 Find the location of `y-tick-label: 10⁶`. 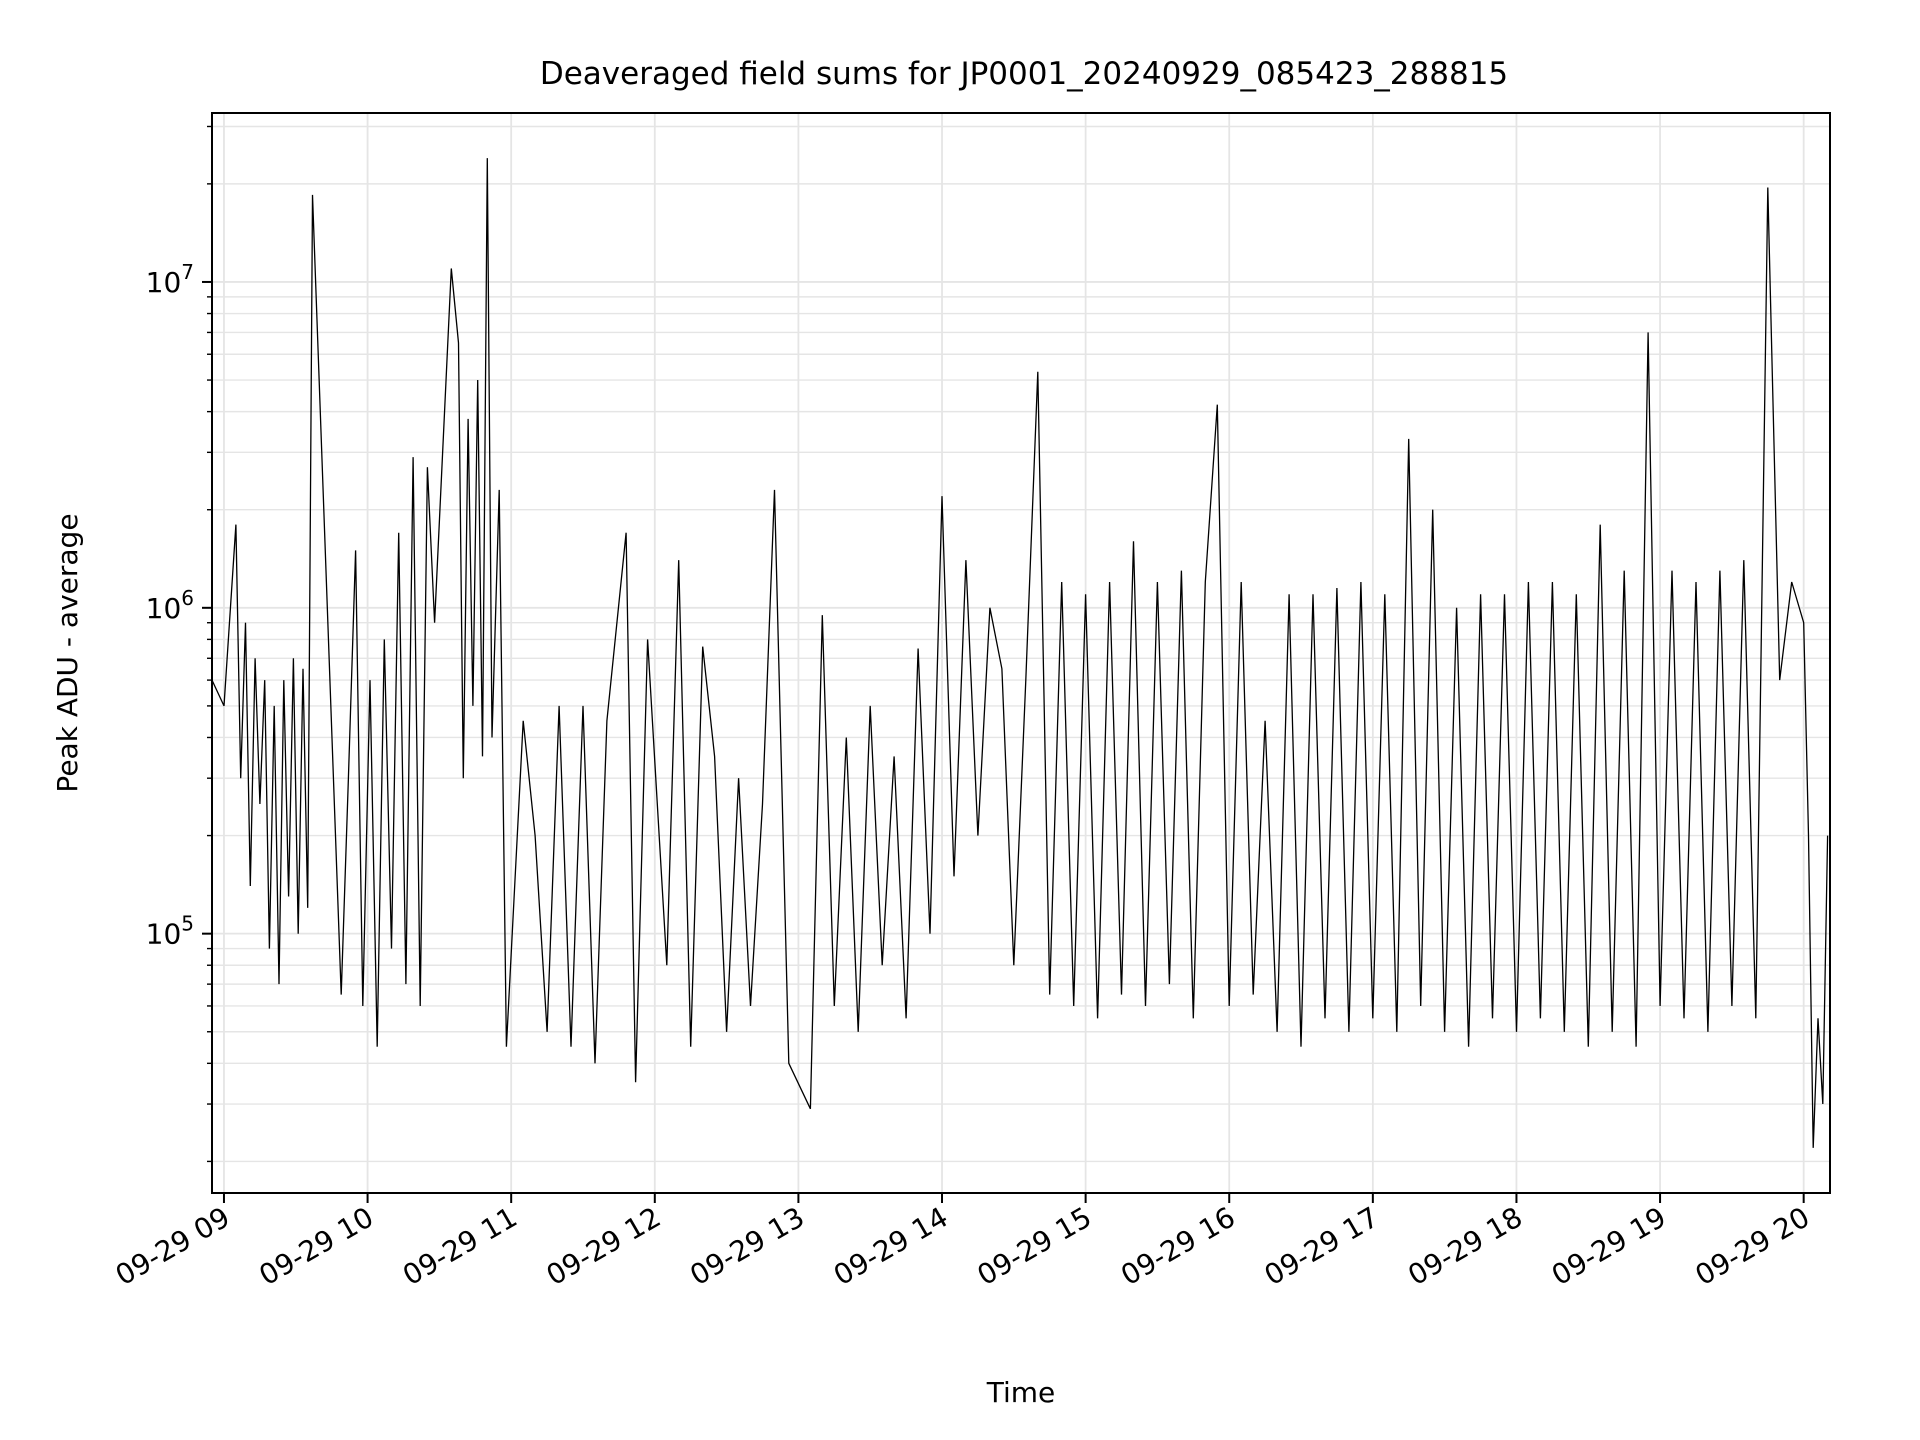

y-tick-label: 10⁶ is located at coordinates (170, 605).